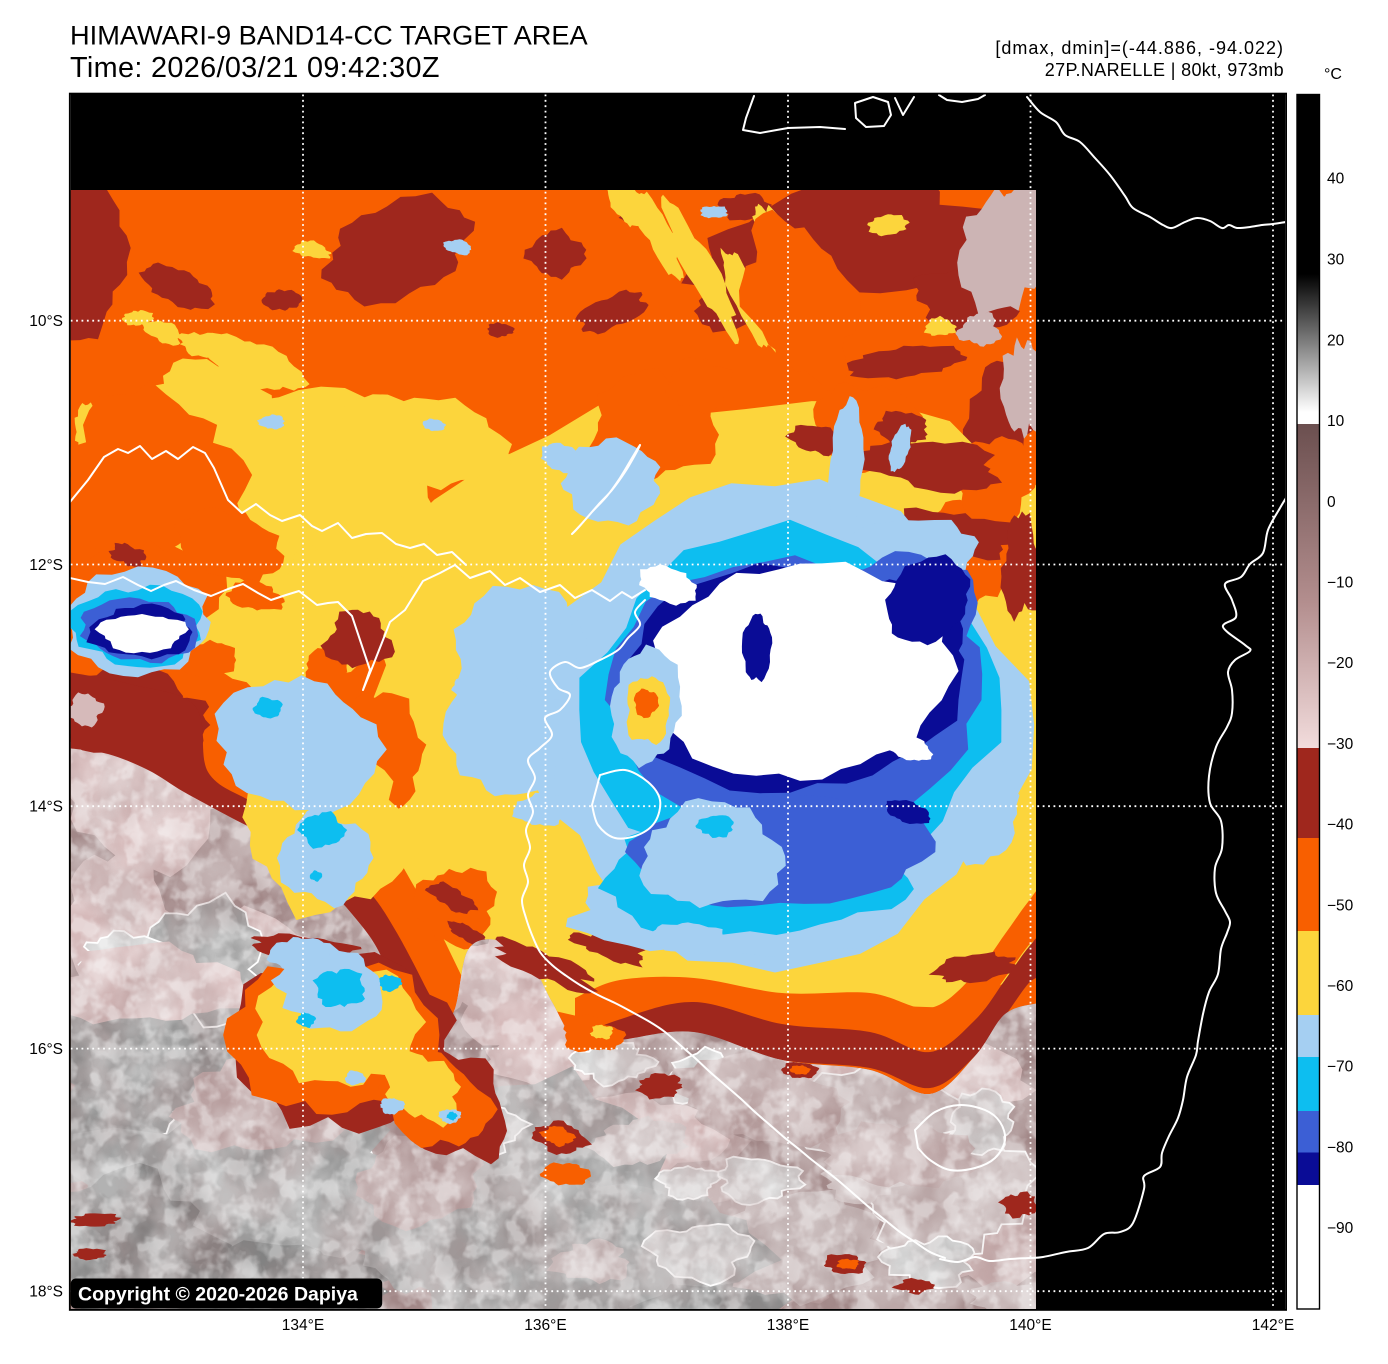  What do you see at coordinates (1333, 74) in the screenshot?
I see `svg-text: °C` at bounding box center [1333, 74].